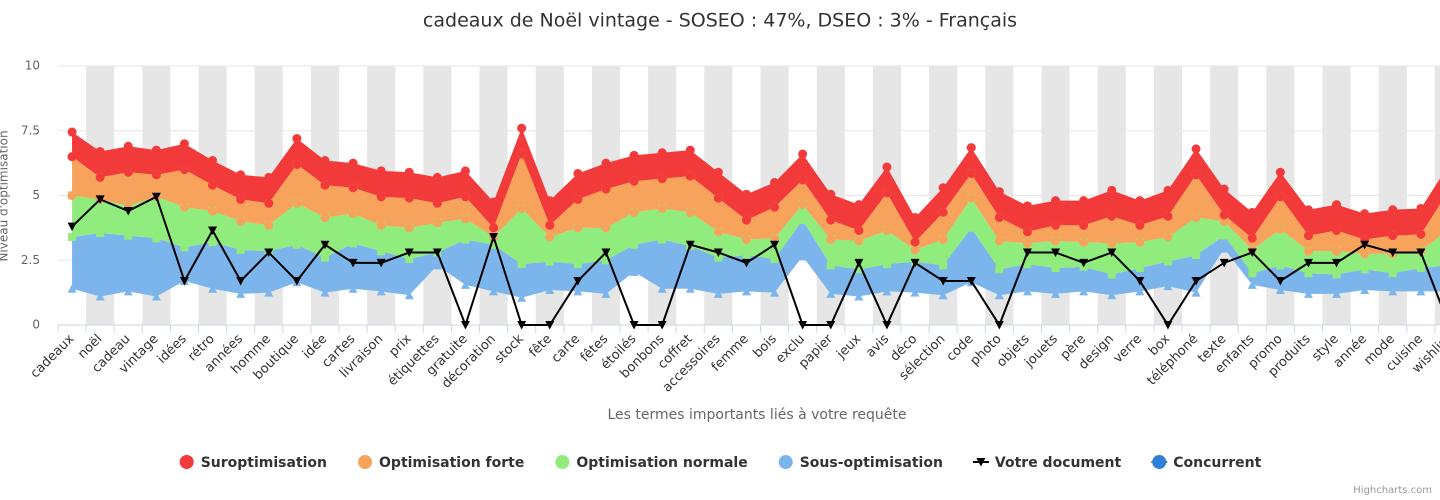 The image size is (1440, 500). Describe the element at coordinates (186, 462) in the screenshot. I see `legend-symbol` at that location.